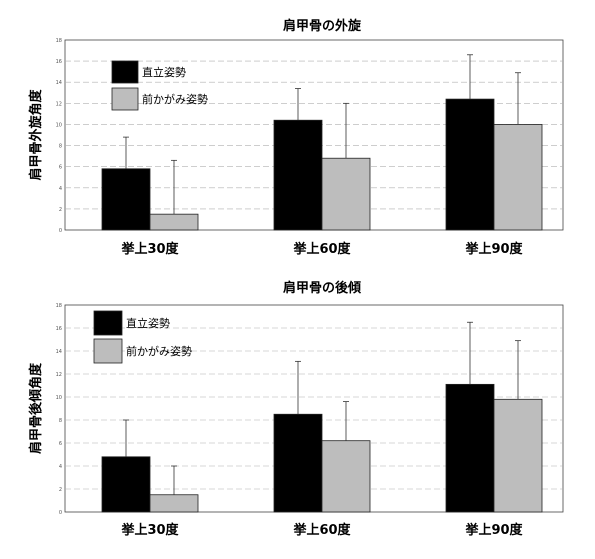 The height and width of the screenshot is (559, 595). What do you see at coordinates (59, 83) in the screenshot?
I see `chart1-y-tick-label: 14` at bounding box center [59, 83].